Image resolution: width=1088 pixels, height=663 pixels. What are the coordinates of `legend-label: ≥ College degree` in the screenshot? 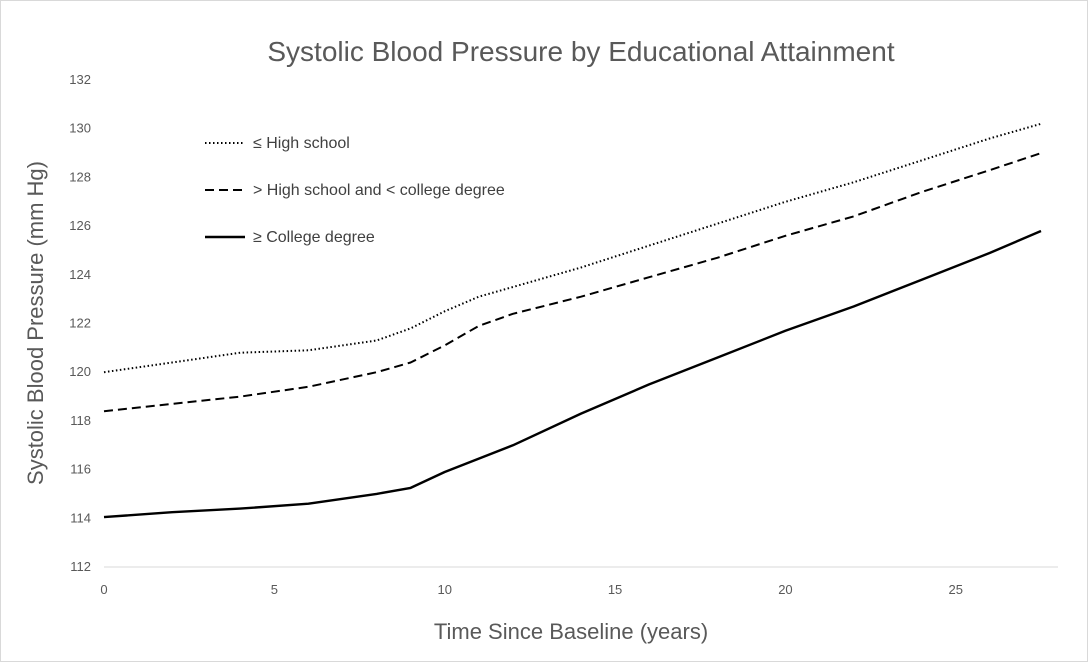 It's located at (314, 237).